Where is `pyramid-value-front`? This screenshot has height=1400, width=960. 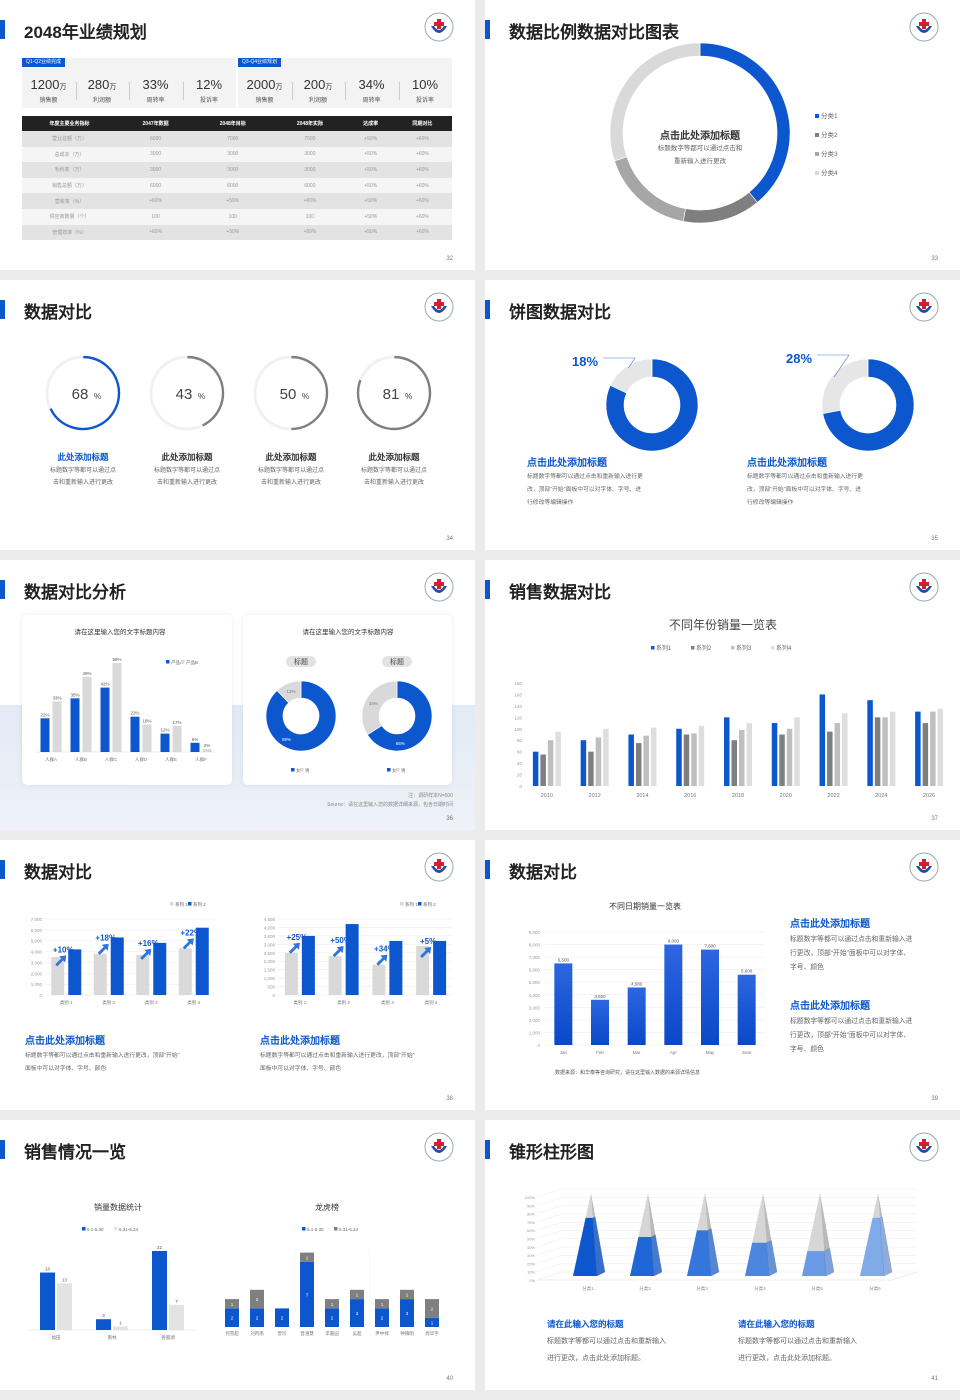 pyramid-value-front is located at coordinates (757, 1259).